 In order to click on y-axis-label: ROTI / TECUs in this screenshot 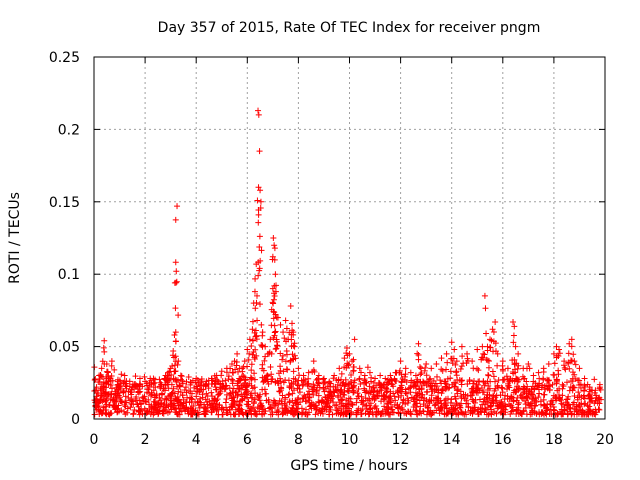, I will do `click(15, 238)`.